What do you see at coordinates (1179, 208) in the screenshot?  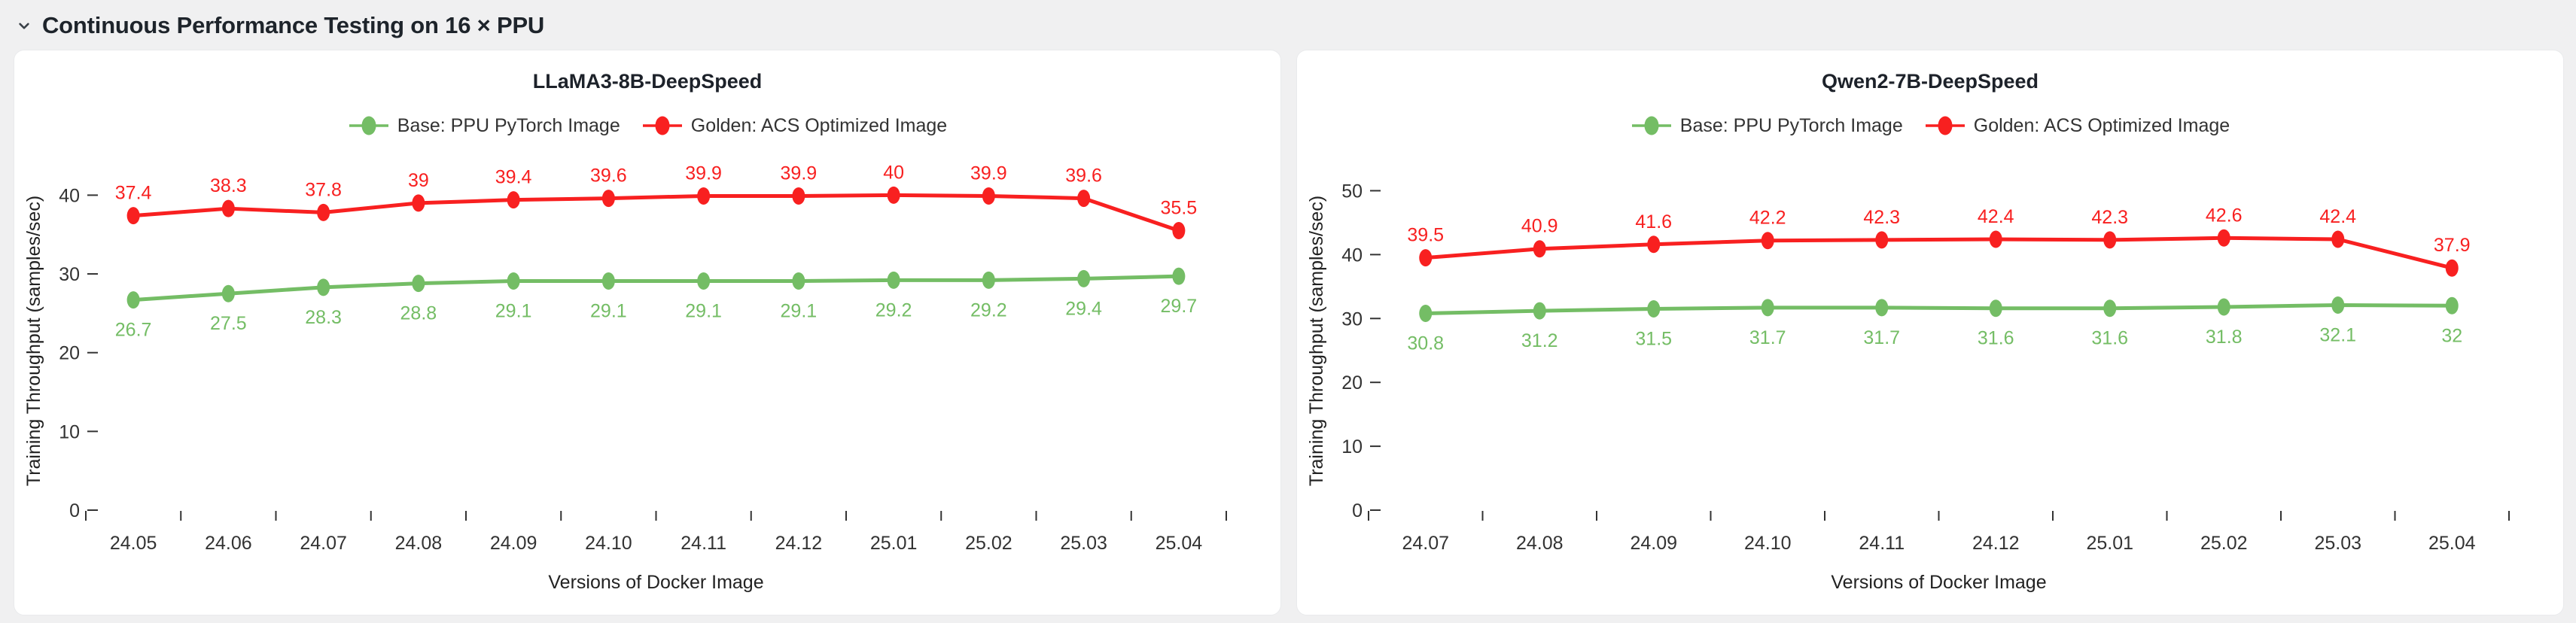 I see `data-point-label: 35.5` at bounding box center [1179, 208].